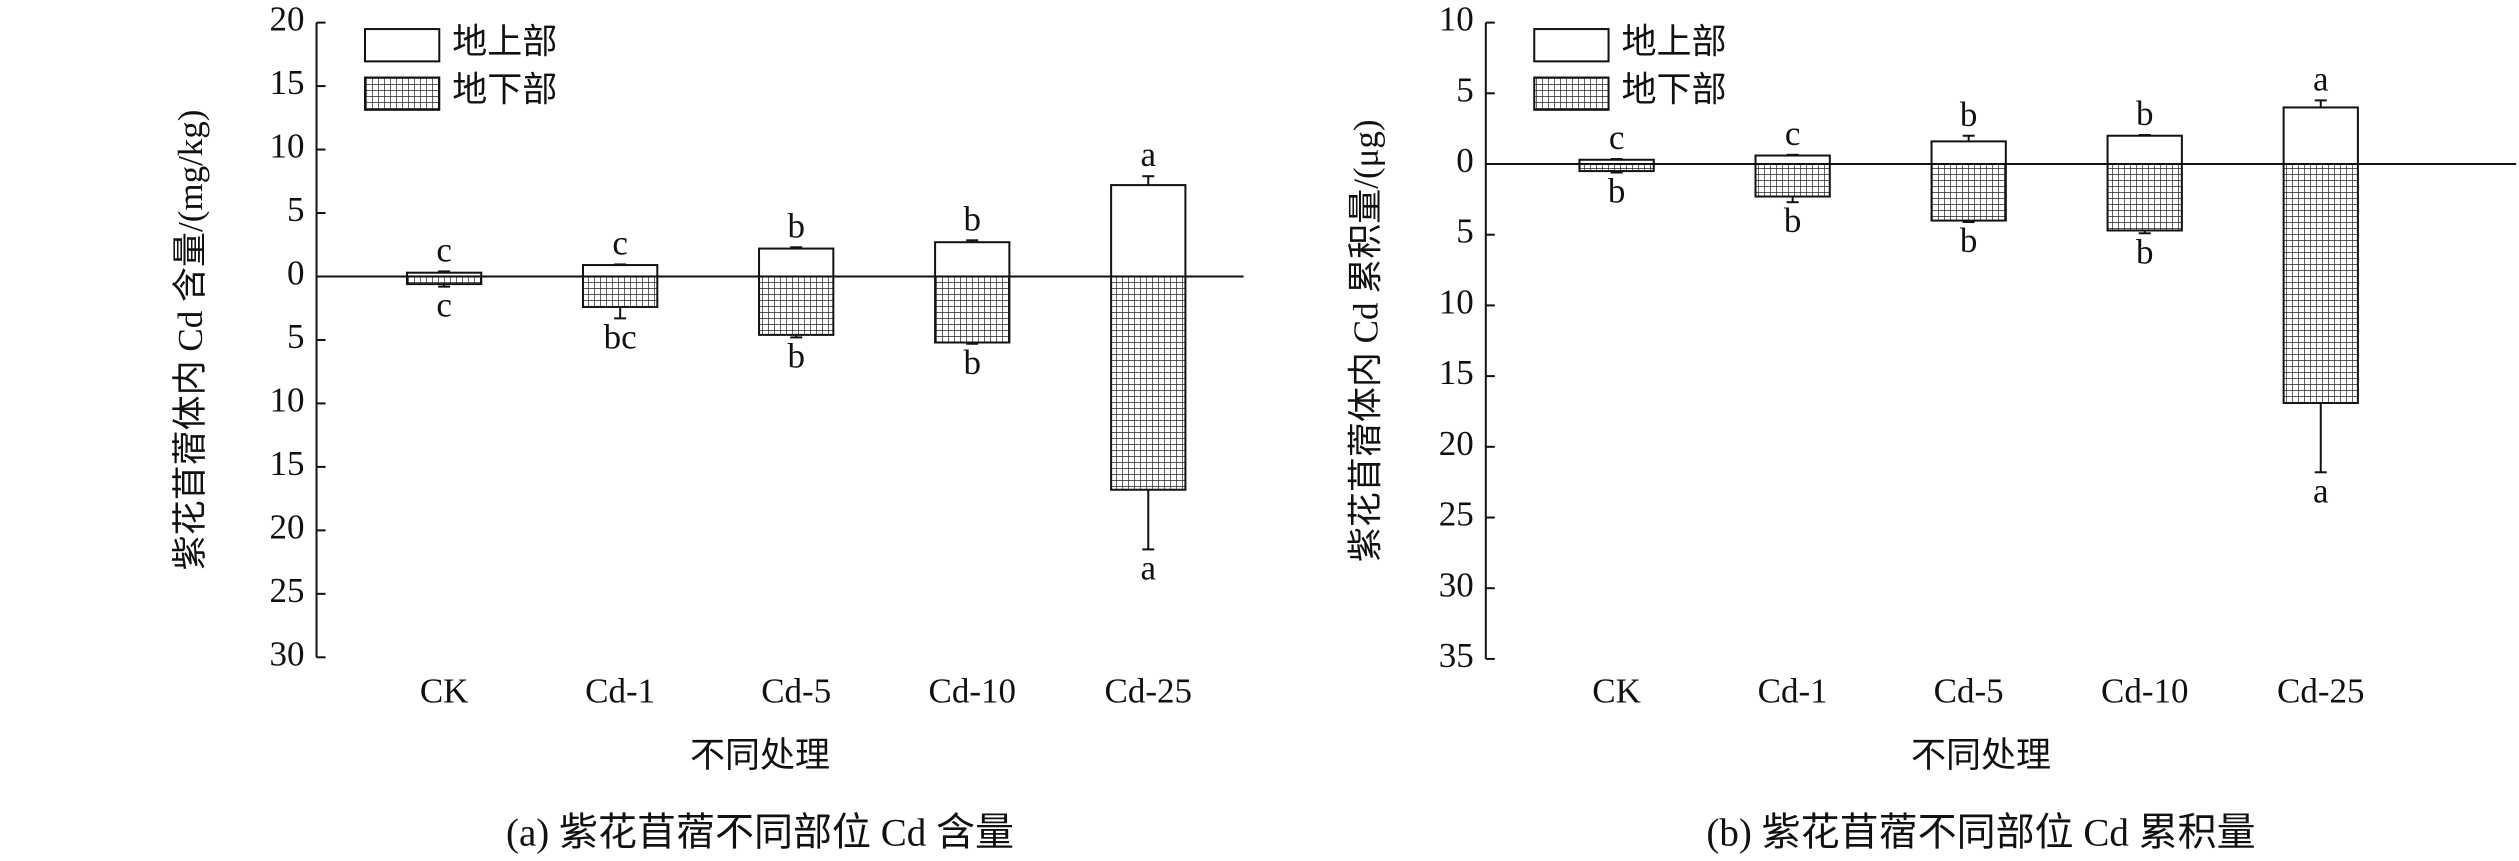 Image resolution: width=2519 pixels, height=861 pixels. I want to click on caption: (b) 紫花苜蓿不同部位 Cd 累积量, so click(1980, 833).